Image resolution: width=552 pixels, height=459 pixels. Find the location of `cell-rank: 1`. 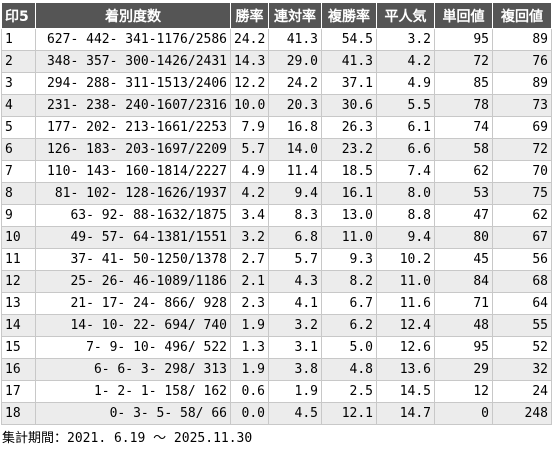

cell-rank: 1 is located at coordinates (18, 39).